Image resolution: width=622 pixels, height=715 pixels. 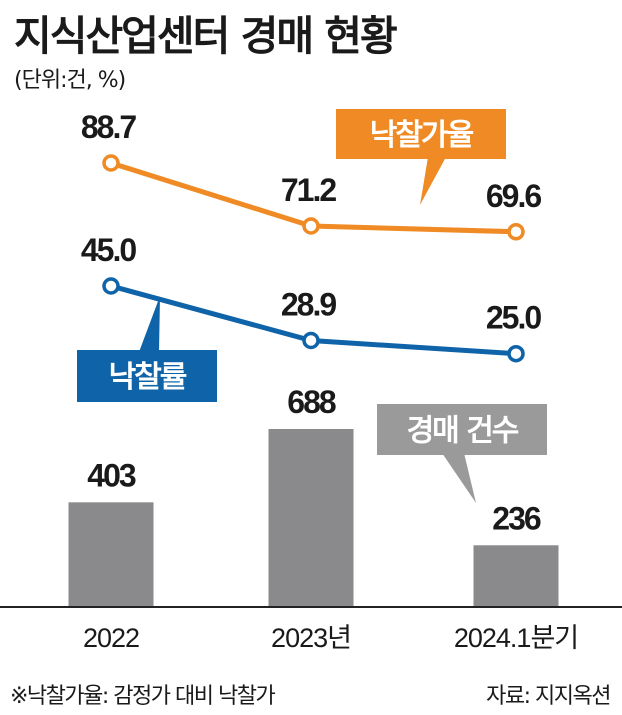 What do you see at coordinates (70, 80) in the screenshot?
I see `unit-label: (단위:건, %)` at bounding box center [70, 80].